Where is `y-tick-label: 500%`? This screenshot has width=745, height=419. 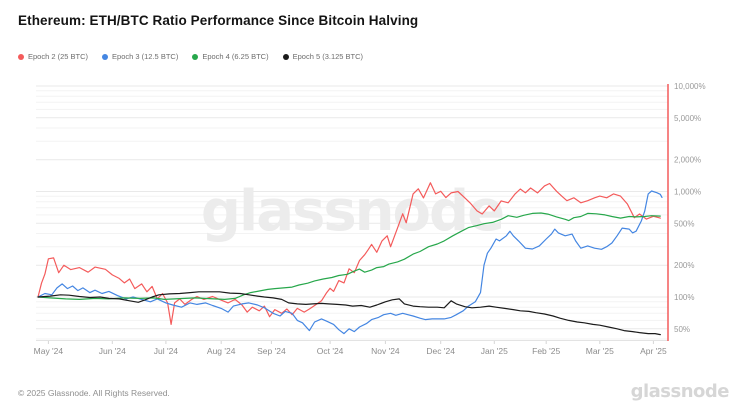 y-tick-label: 500% is located at coordinates (684, 223).